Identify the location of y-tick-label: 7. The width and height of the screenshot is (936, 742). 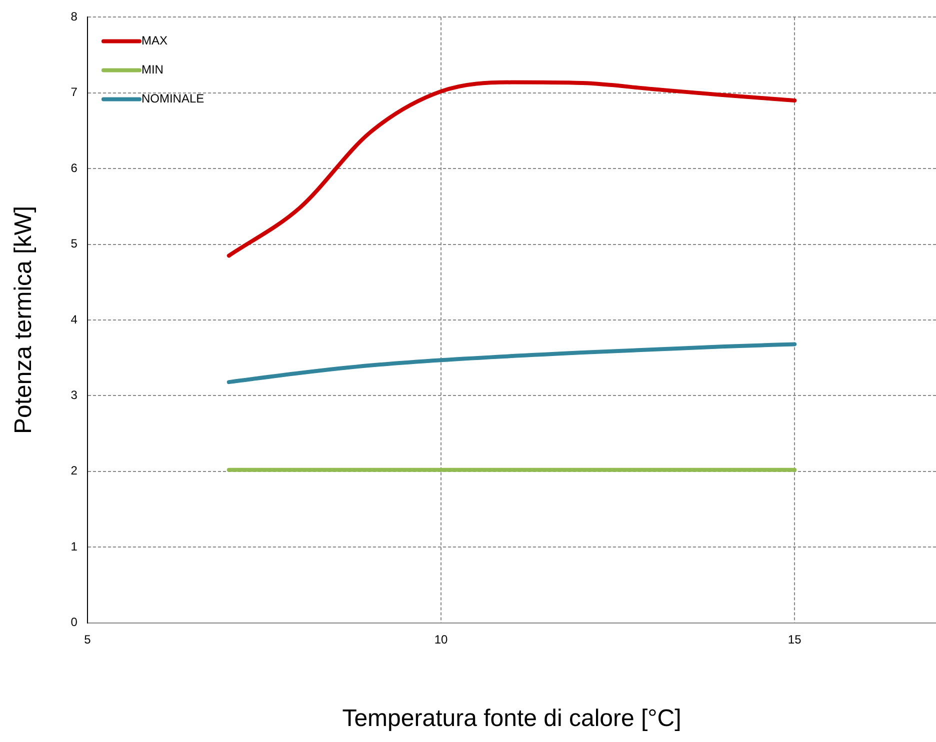
(74, 92).